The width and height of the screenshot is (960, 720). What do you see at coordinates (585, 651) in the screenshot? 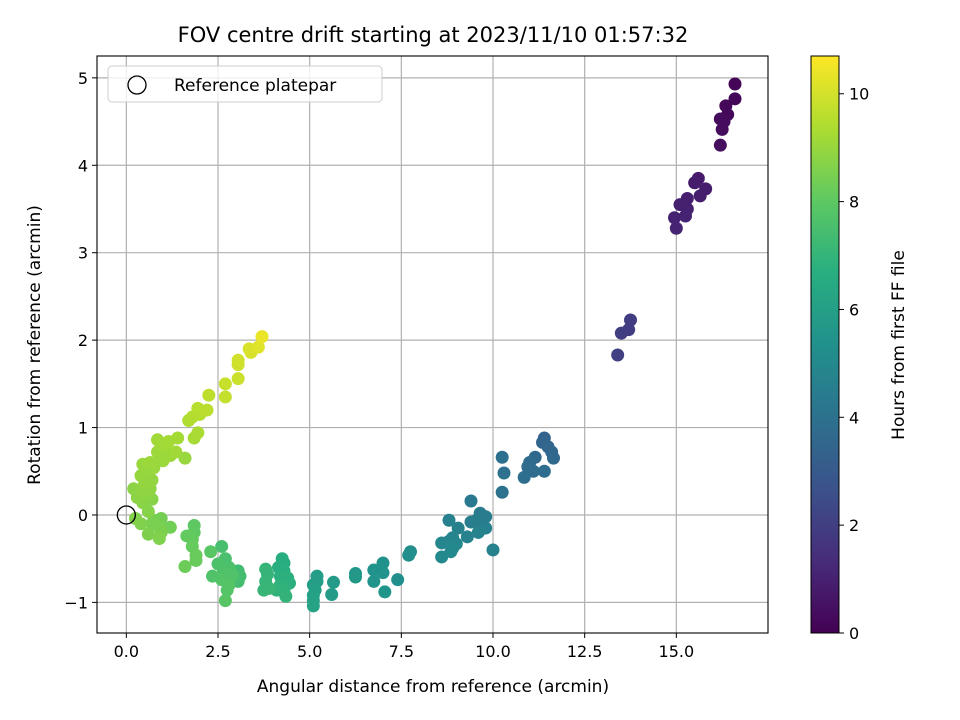
I see `x-tick-label: 12.5` at bounding box center [585, 651].